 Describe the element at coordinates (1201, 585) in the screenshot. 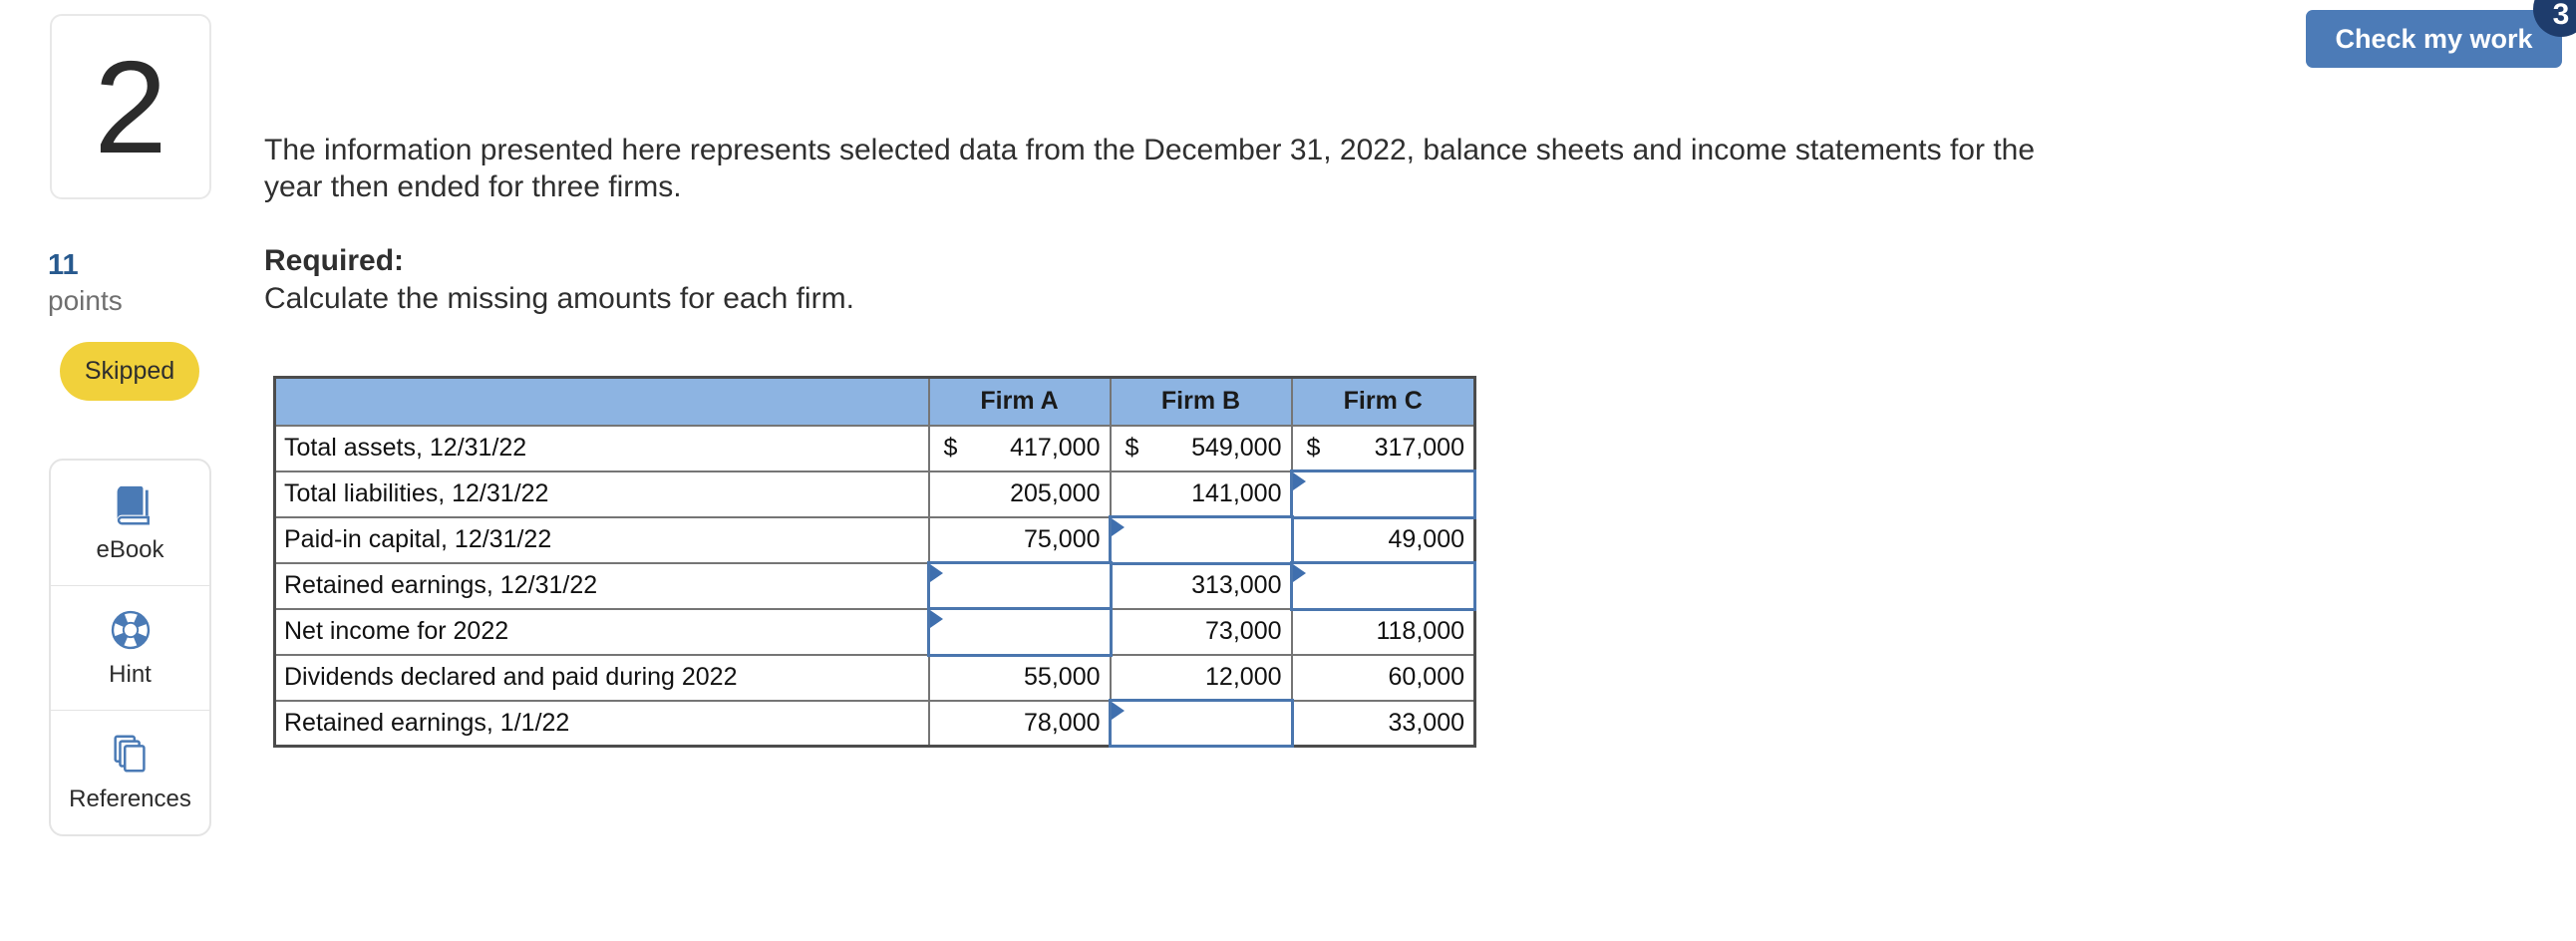

I see `table-cell: 313,000` at that location.